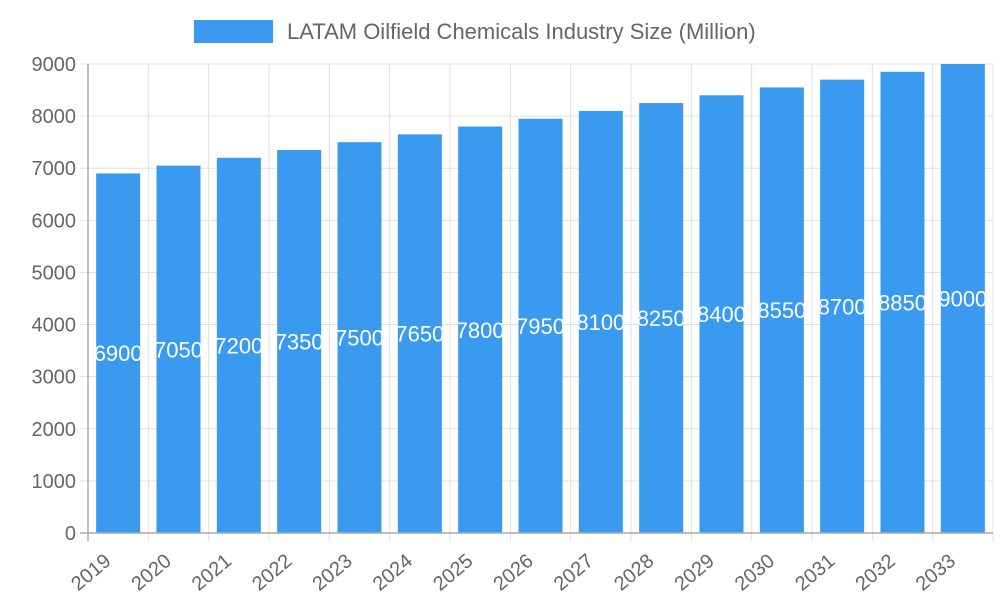  I want to click on data-label: 7200, so click(238, 345).